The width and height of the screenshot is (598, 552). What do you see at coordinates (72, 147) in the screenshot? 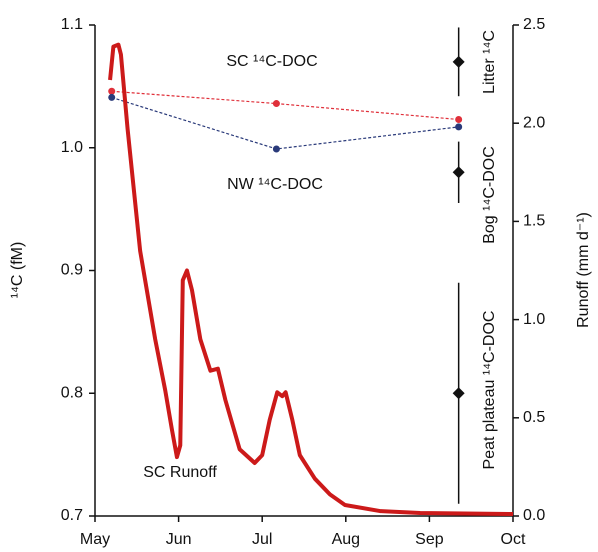
I see `y-tick-label: 1.0` at bounding box center [72, 147].